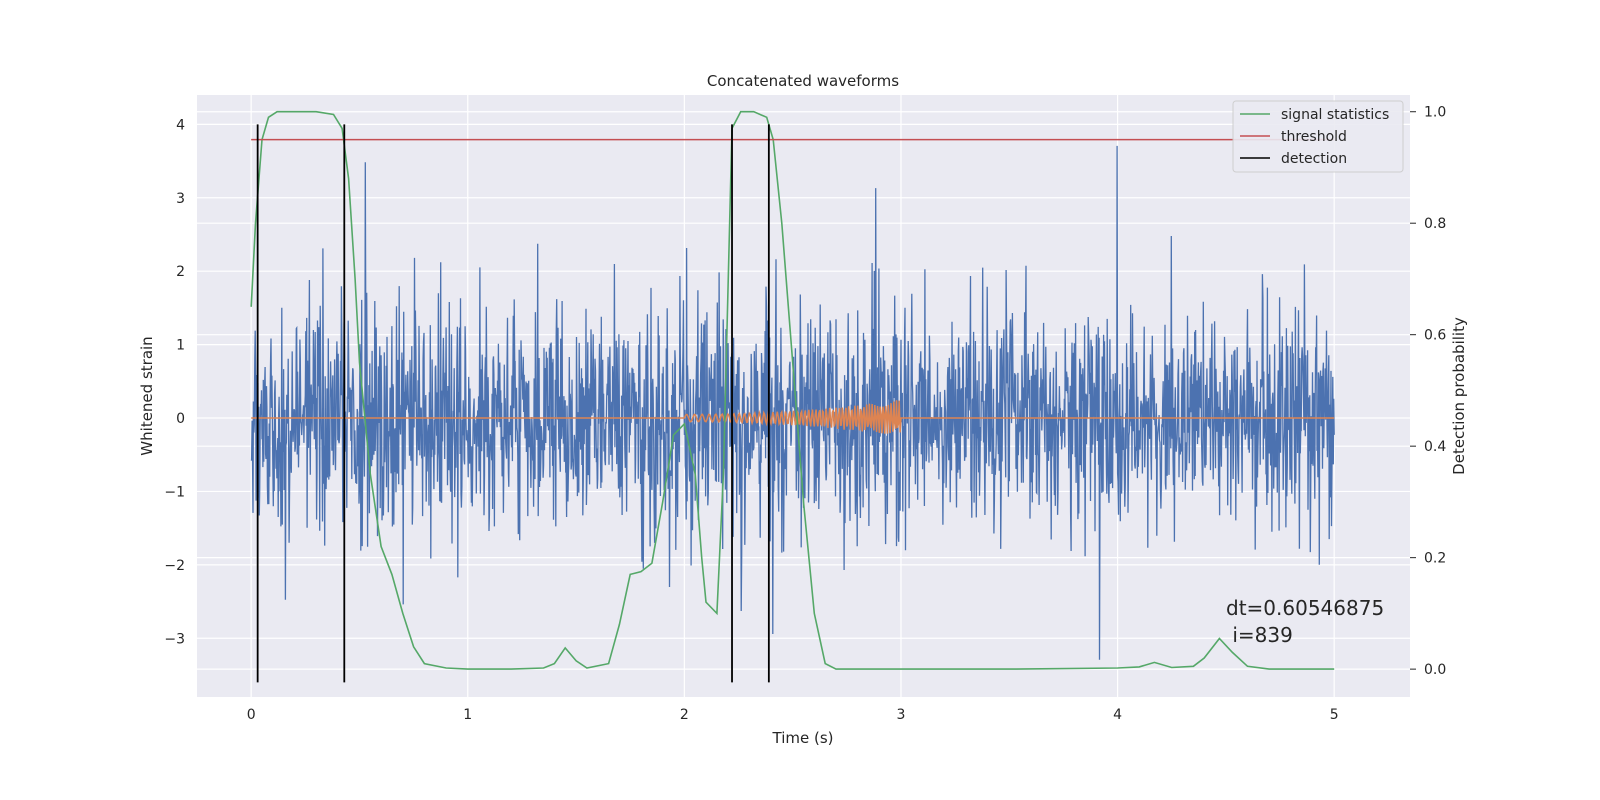 The width and height of the screenshot is (1600, 800). I want to click on y-right-tick-label: 0.2, so click(1435, 559).